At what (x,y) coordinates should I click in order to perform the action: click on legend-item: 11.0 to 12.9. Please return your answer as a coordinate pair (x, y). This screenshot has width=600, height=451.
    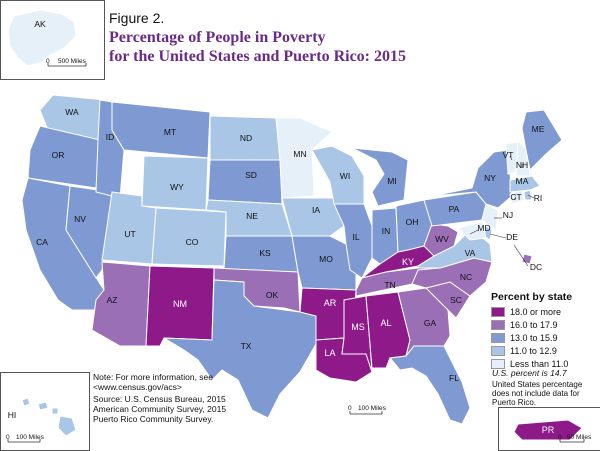
    Looking at the image, I should click on (543, 351).